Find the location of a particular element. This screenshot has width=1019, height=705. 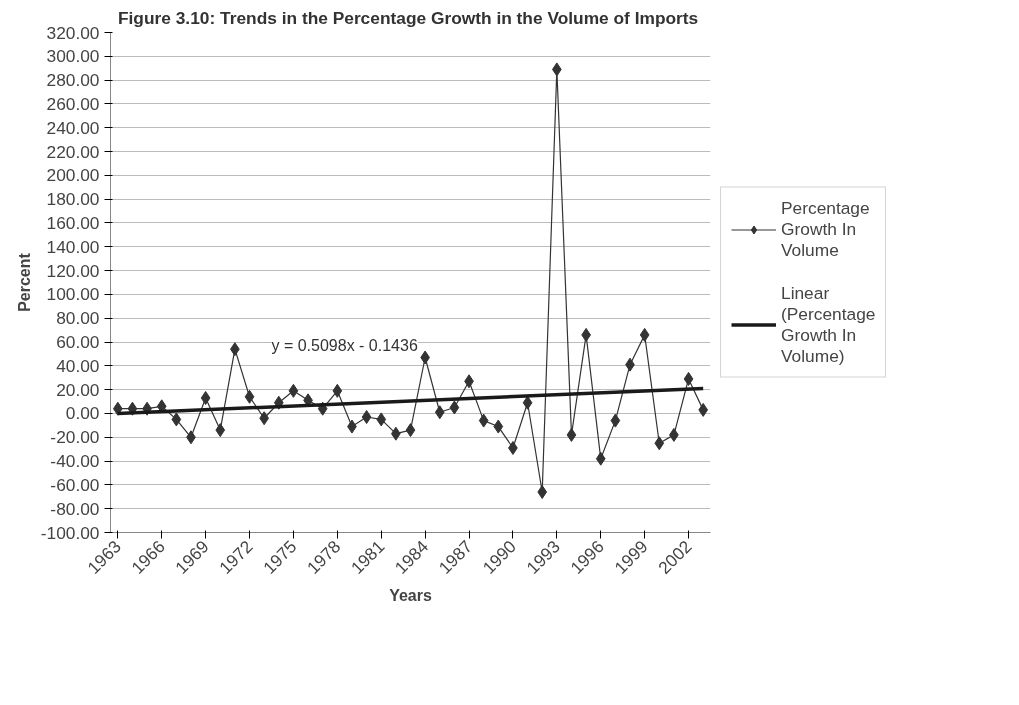

y-tick-label: 300.00 is located at coordinates (73, 56).